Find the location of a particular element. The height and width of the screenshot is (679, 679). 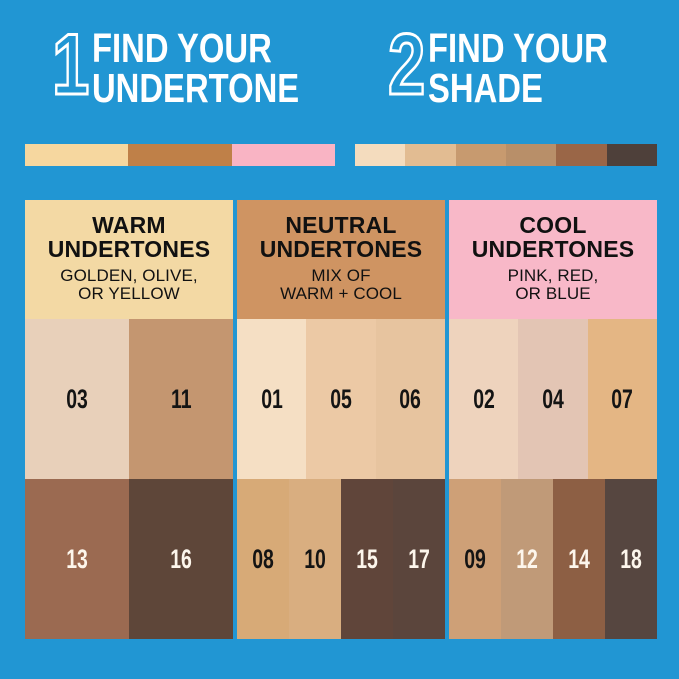

step-2: 2 FIND YOUR SHADE is located at coordinates (520, 65).